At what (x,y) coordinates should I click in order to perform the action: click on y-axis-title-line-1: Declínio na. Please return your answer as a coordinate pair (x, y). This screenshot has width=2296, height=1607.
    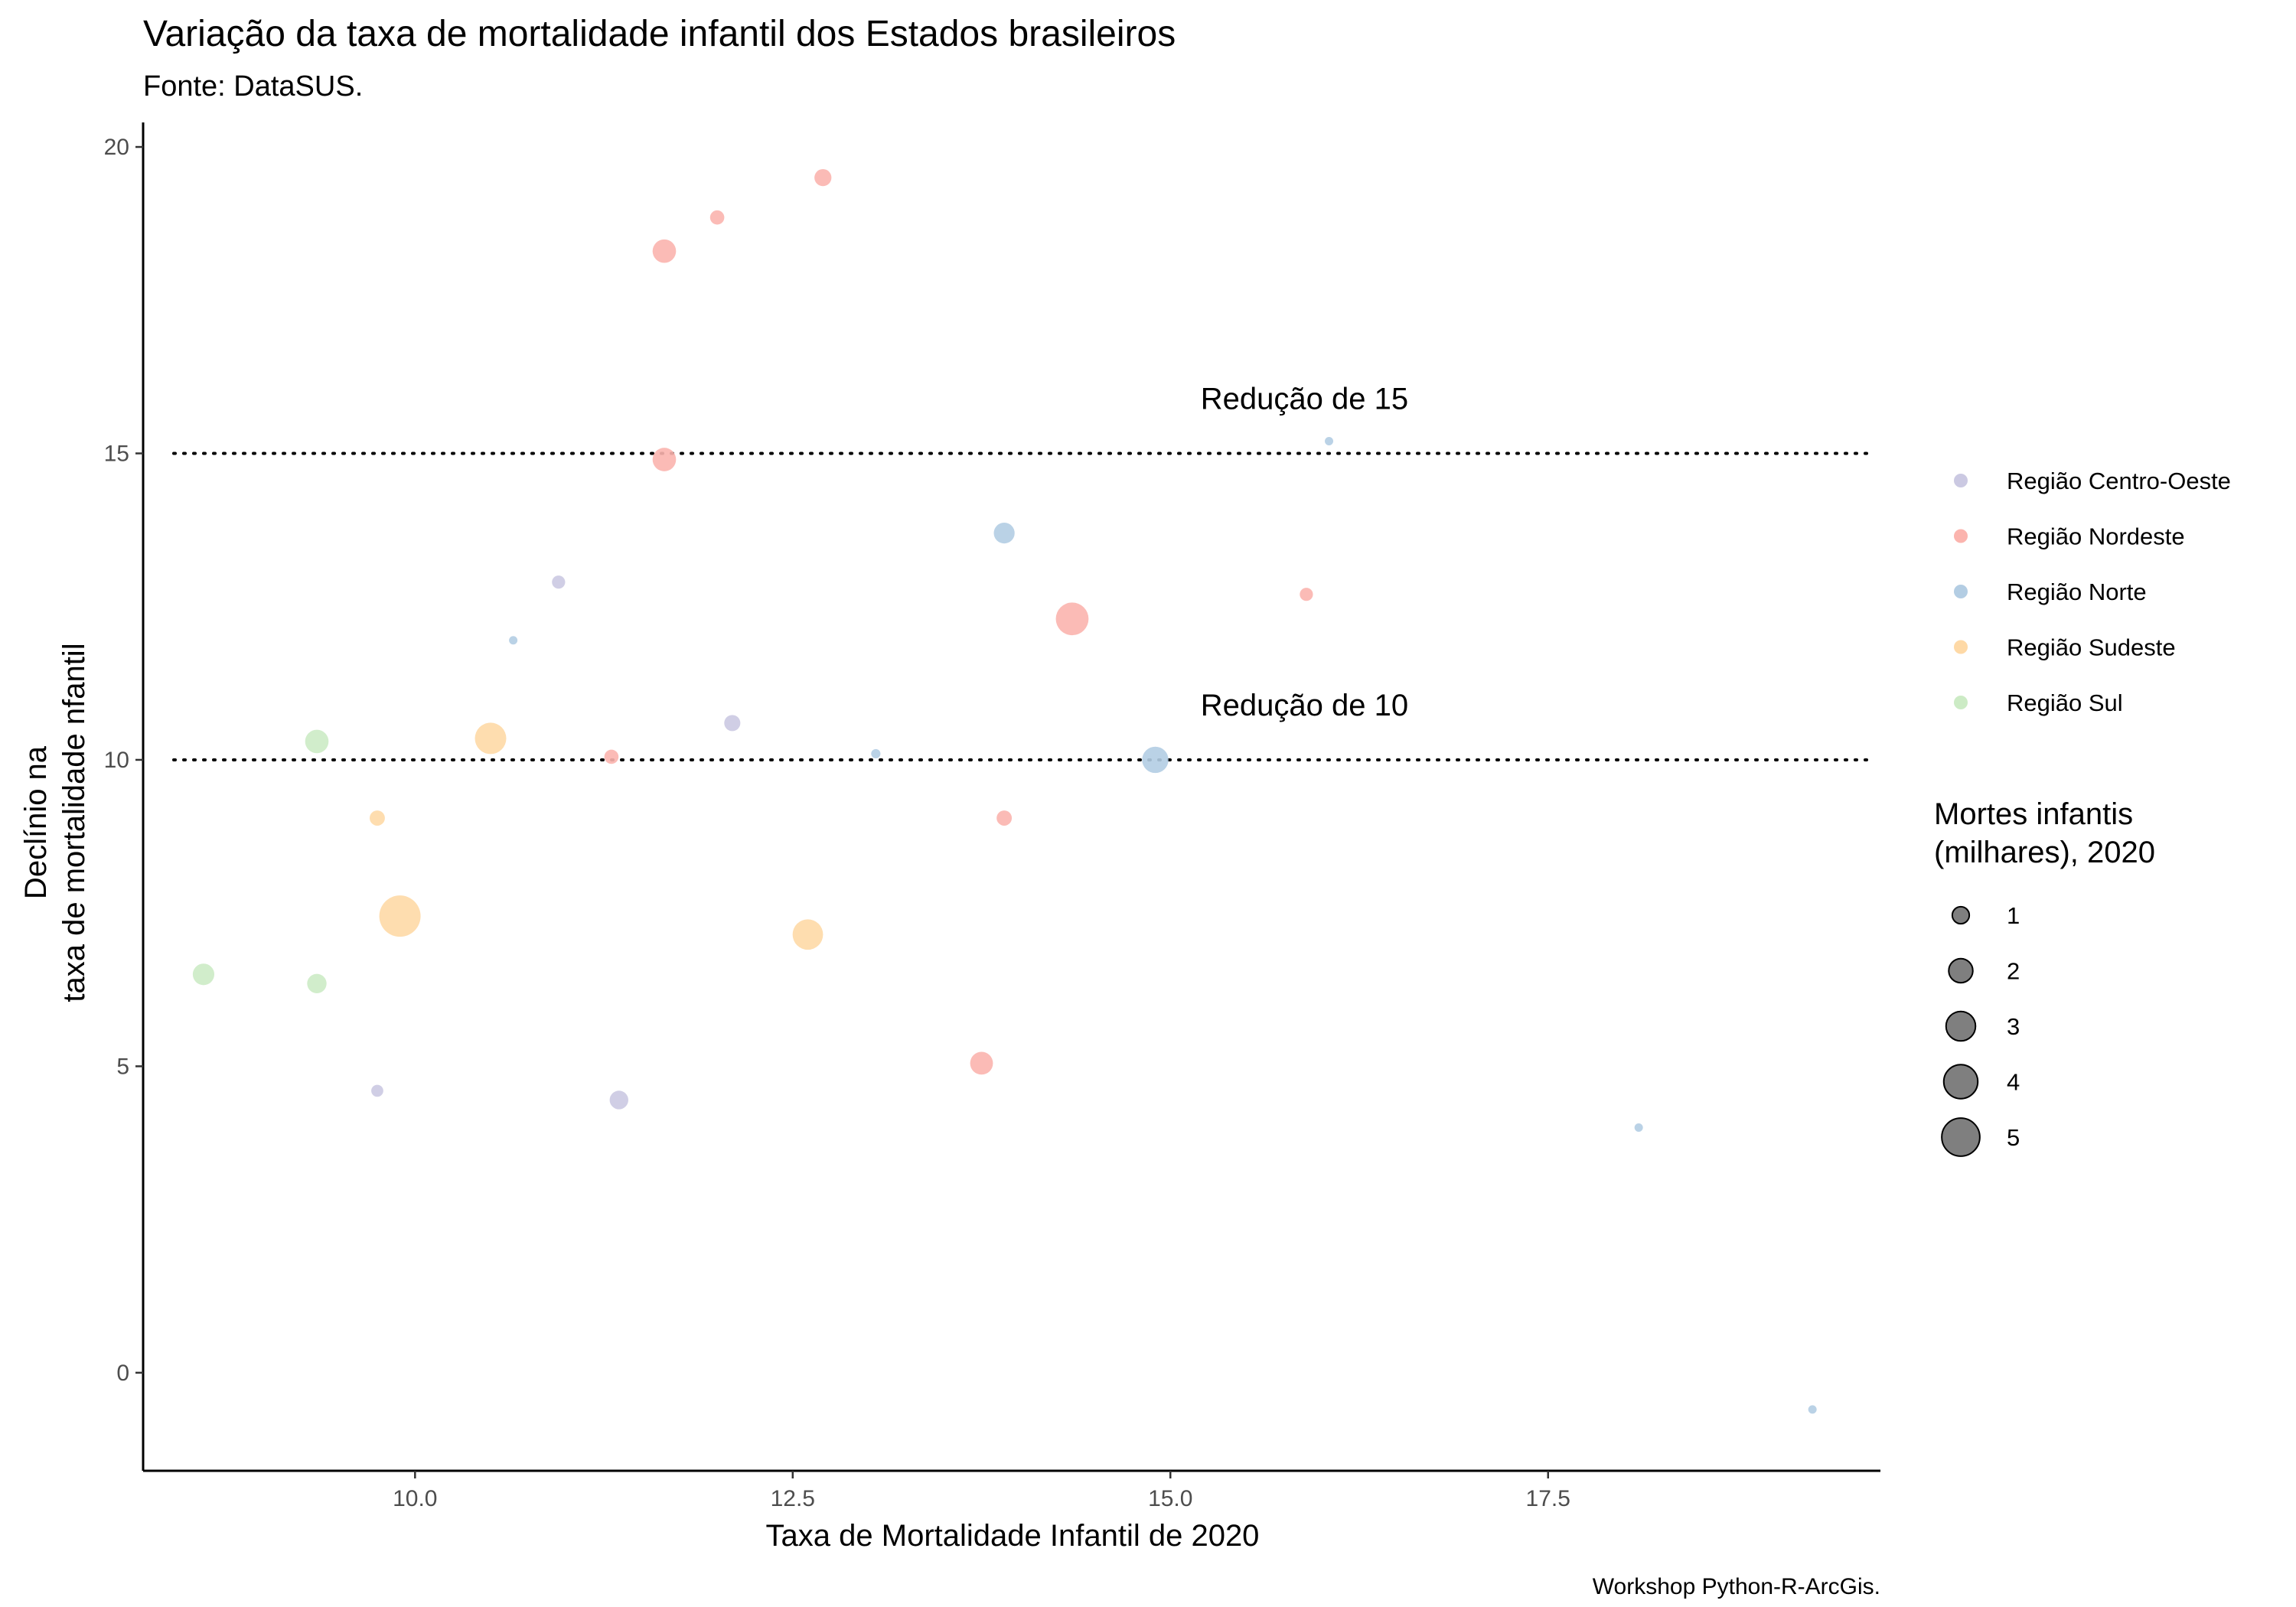
    Looking at the image, I should click on (36, 822).